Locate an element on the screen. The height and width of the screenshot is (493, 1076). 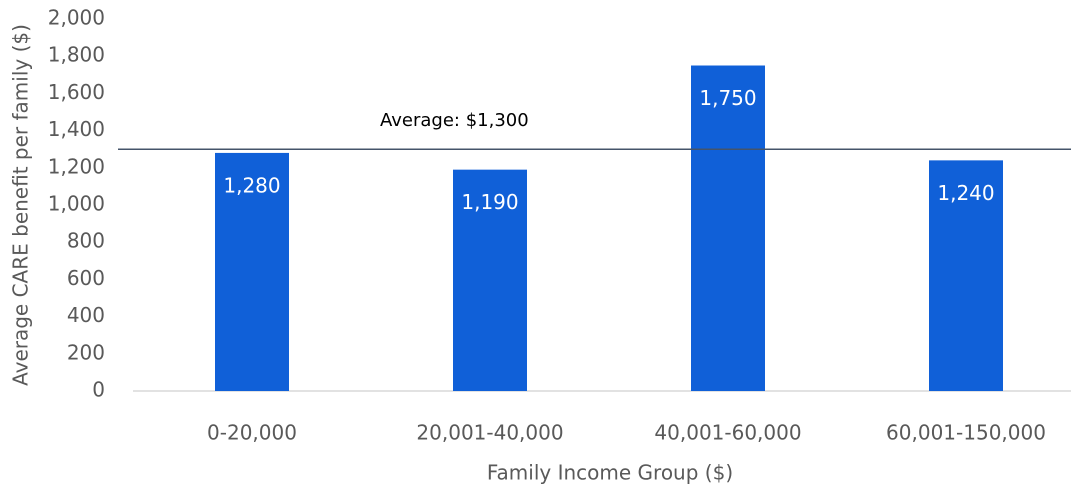
y-tick-label: 0 is located at coordinates (98, 390).